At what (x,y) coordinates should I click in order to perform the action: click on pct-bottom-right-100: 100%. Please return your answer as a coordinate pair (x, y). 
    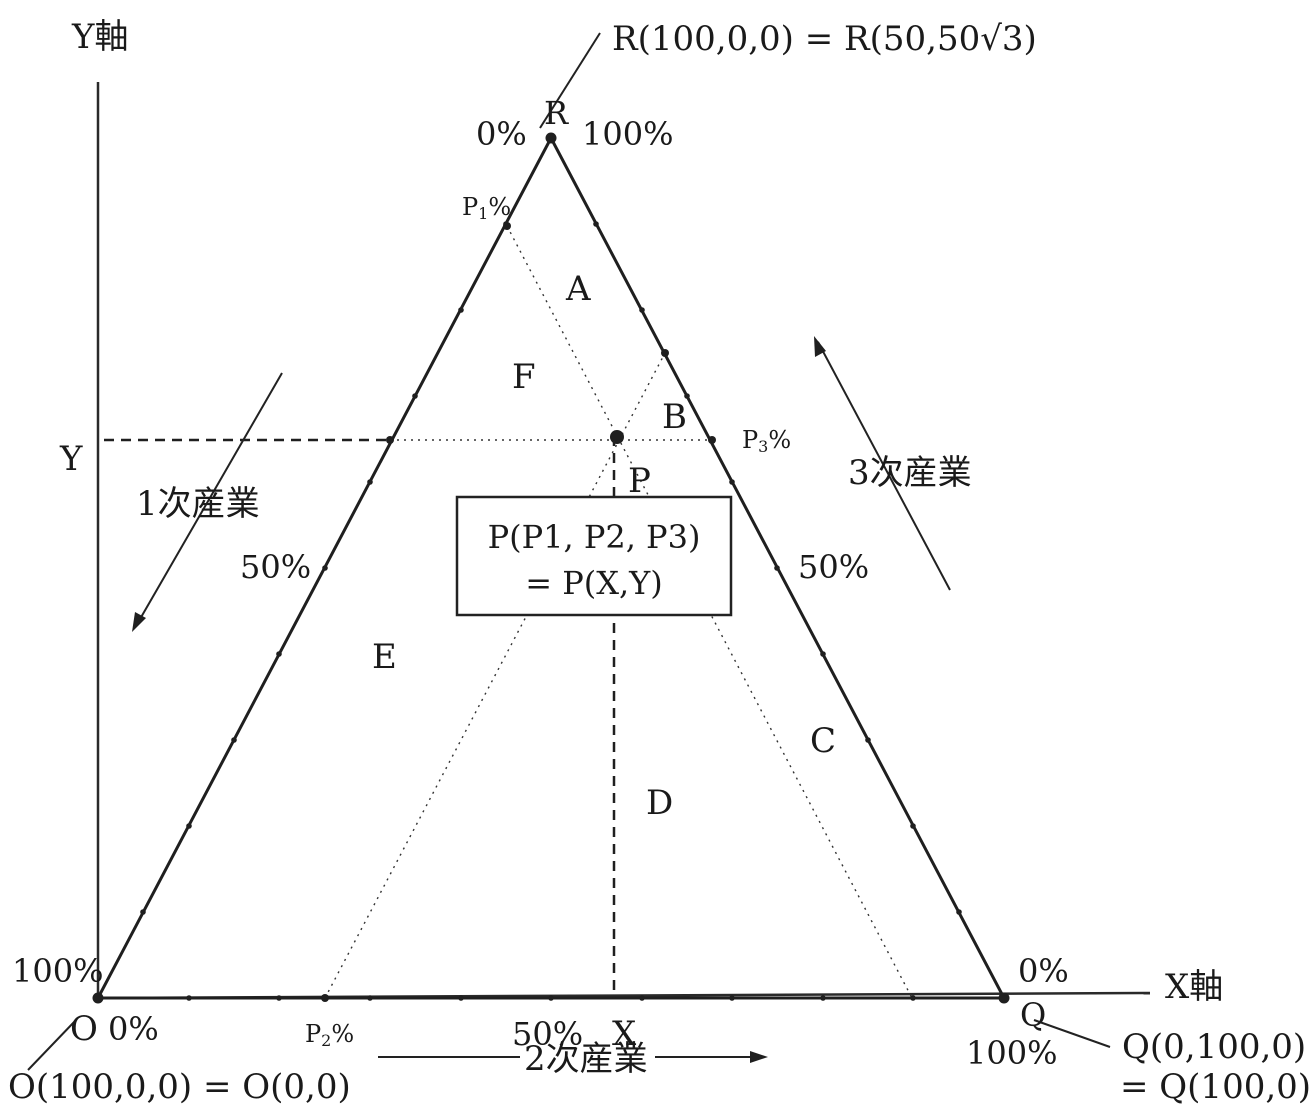
    Looking at the image, I should click on (1011, 1053).